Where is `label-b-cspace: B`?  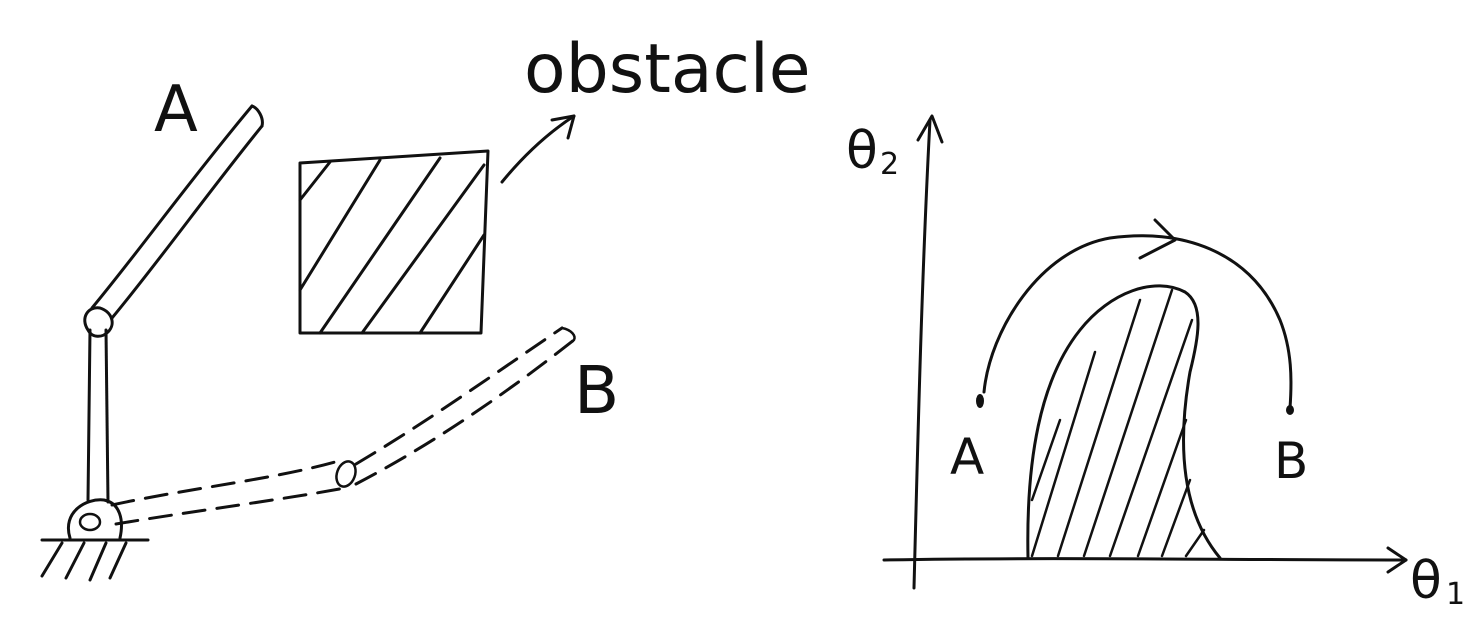
label-b-cspace: B is located at coordinates (1291, 461).